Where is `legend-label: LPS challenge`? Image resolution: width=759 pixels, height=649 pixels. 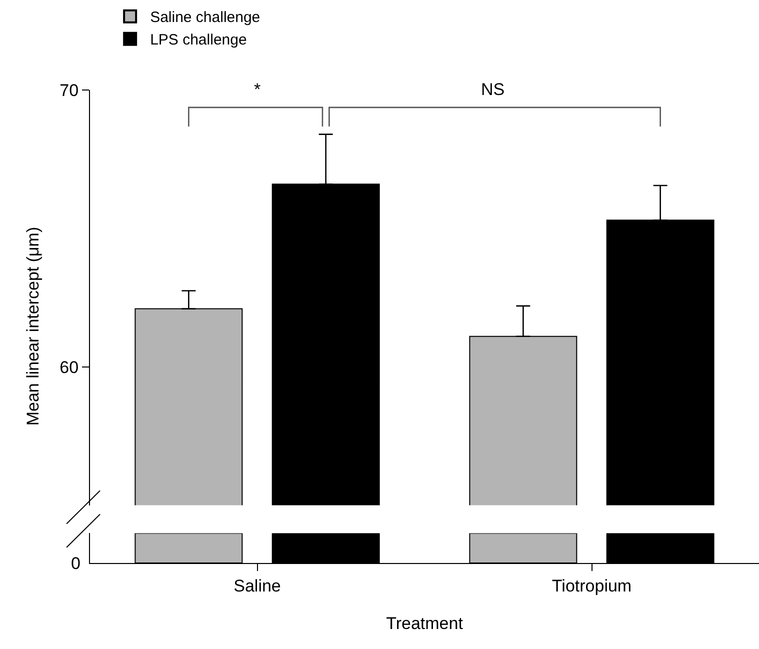
legend-label: LPS challenge is located at coordinates (198, 40).